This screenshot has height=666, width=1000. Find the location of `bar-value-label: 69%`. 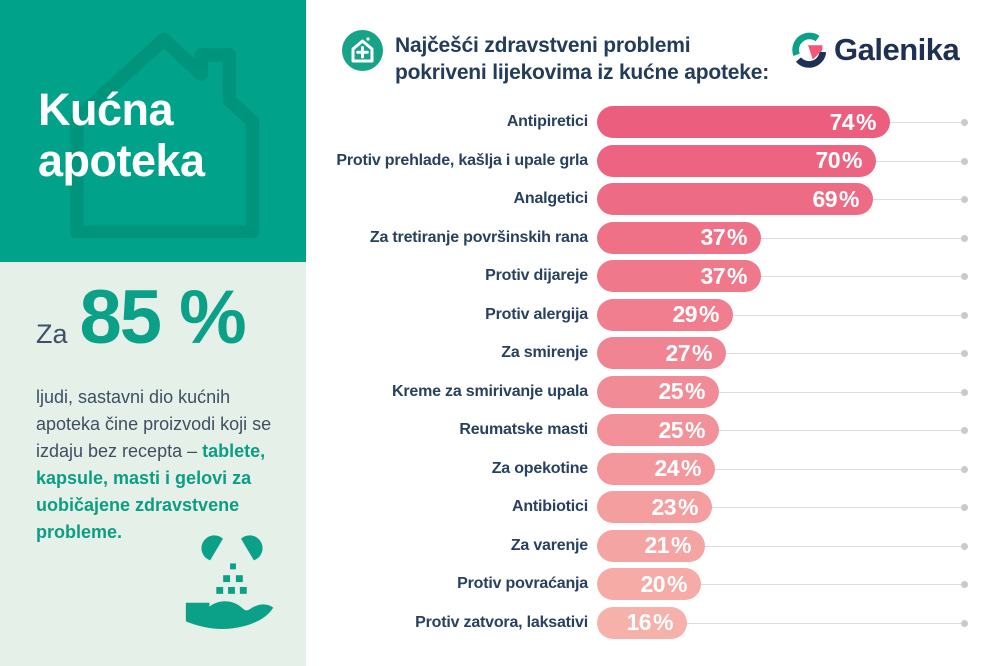

bar-value-label: 69% is located at coordinates (835, 198).